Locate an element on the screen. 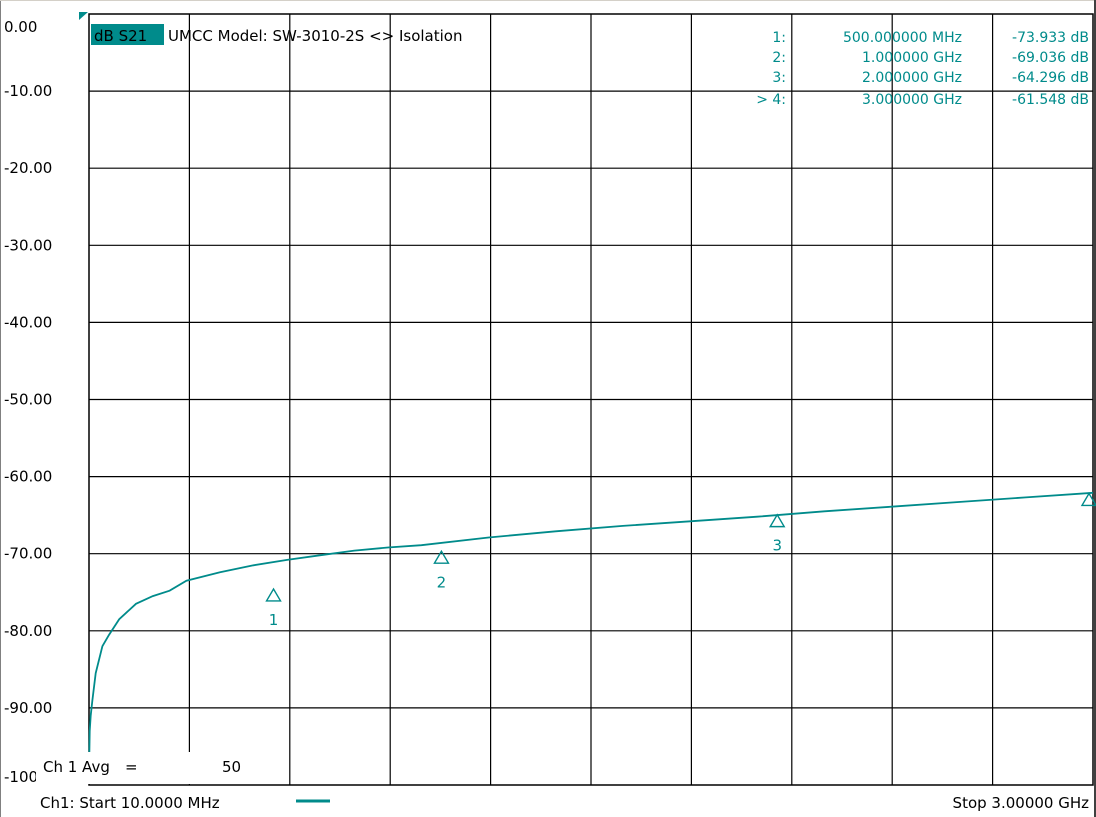  y-tick-label: -80.00 is located at coordinates (28, 631).